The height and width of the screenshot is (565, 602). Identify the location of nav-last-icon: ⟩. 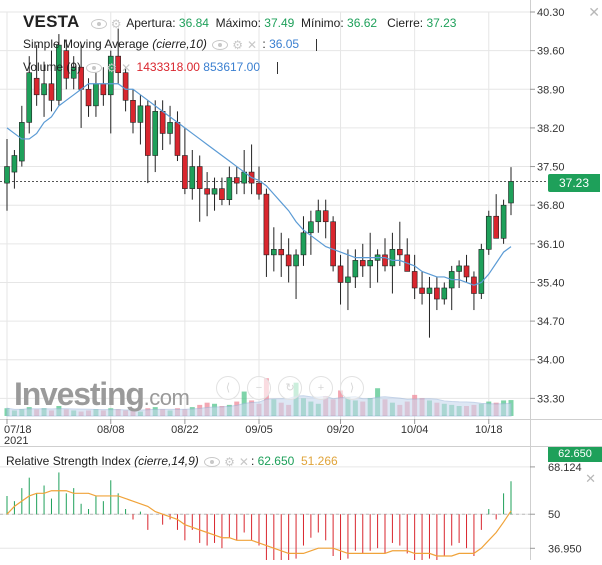
(352, 388).